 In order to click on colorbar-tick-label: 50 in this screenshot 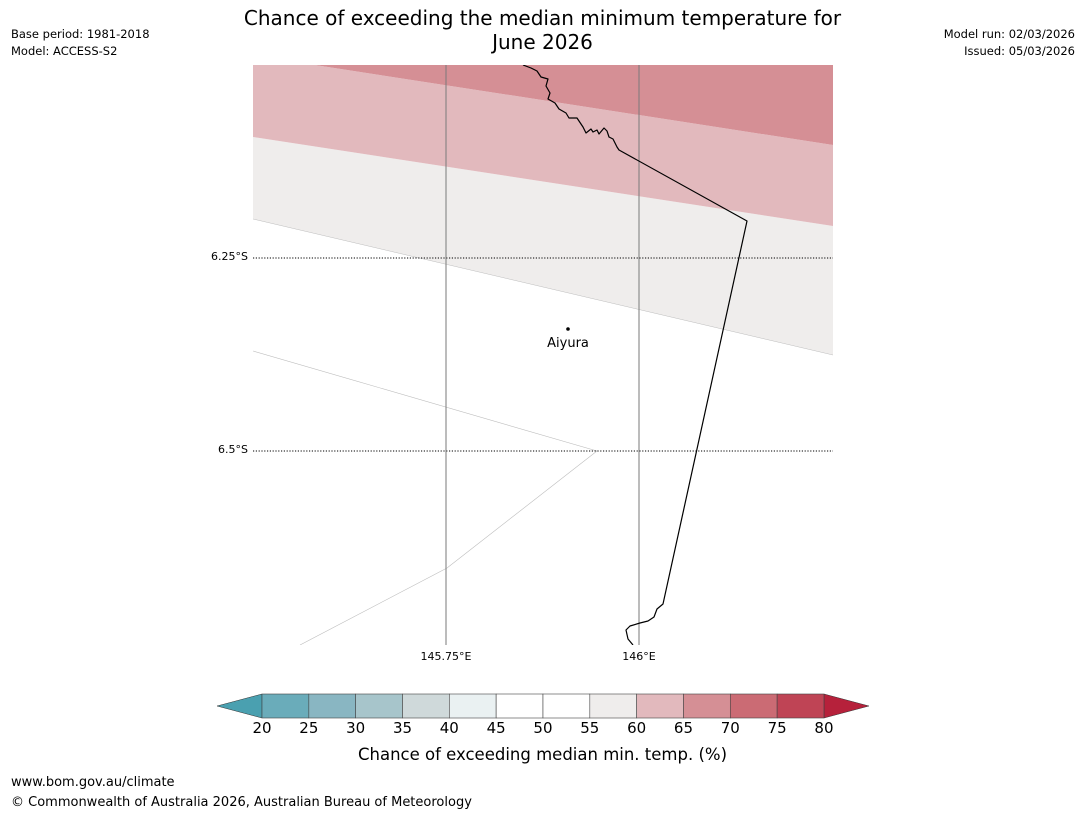, I will do `click(543, 728)`.